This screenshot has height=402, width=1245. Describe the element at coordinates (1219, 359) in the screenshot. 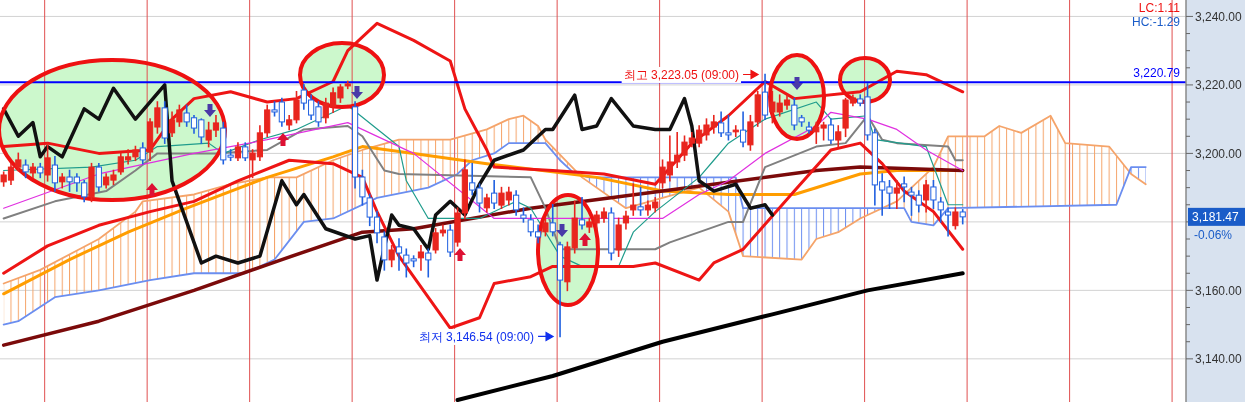

I see `y-tick-label: 3,140.00` at that location.